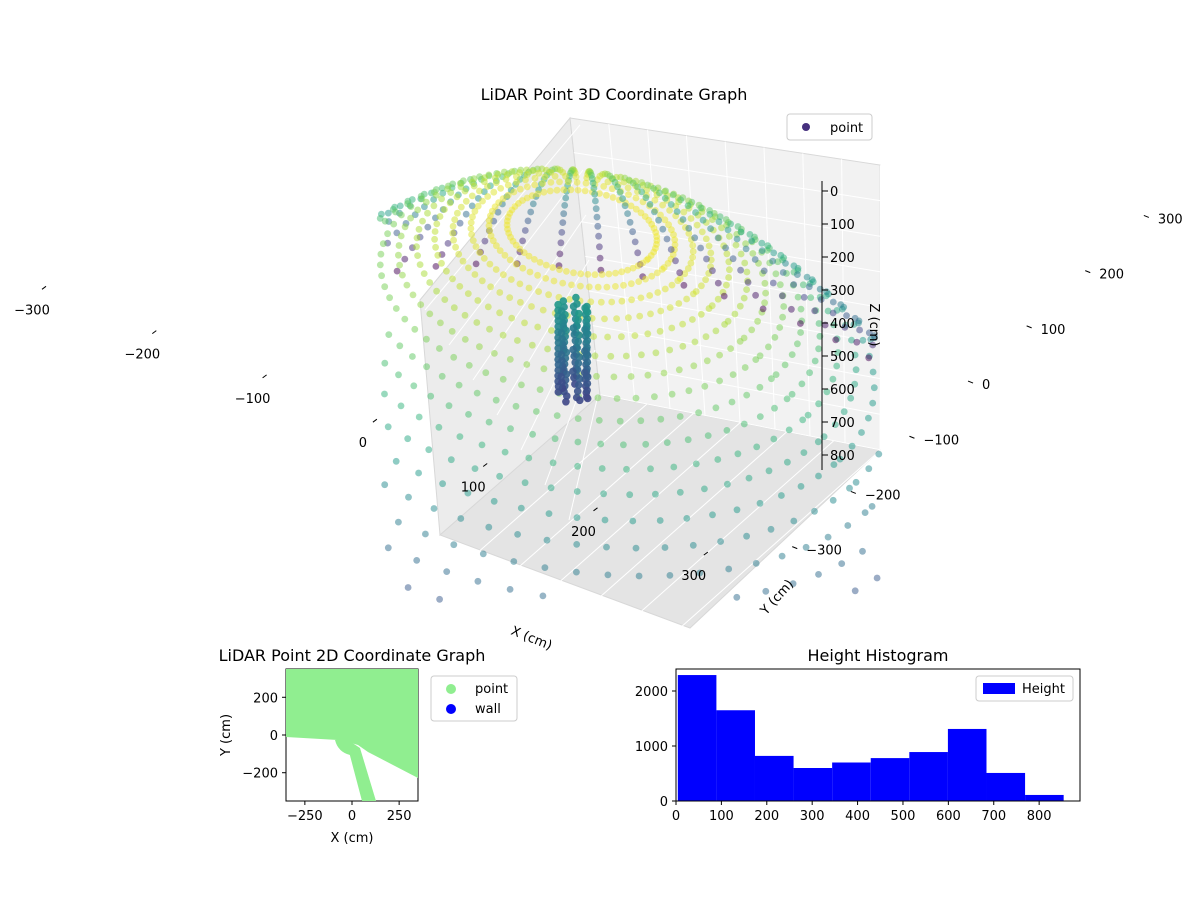 The width and height of the screenshot is (1200, 900). I want to click on plot3d-title: LiDAR Point 3D Coordinate Graph, so click(614, 94).